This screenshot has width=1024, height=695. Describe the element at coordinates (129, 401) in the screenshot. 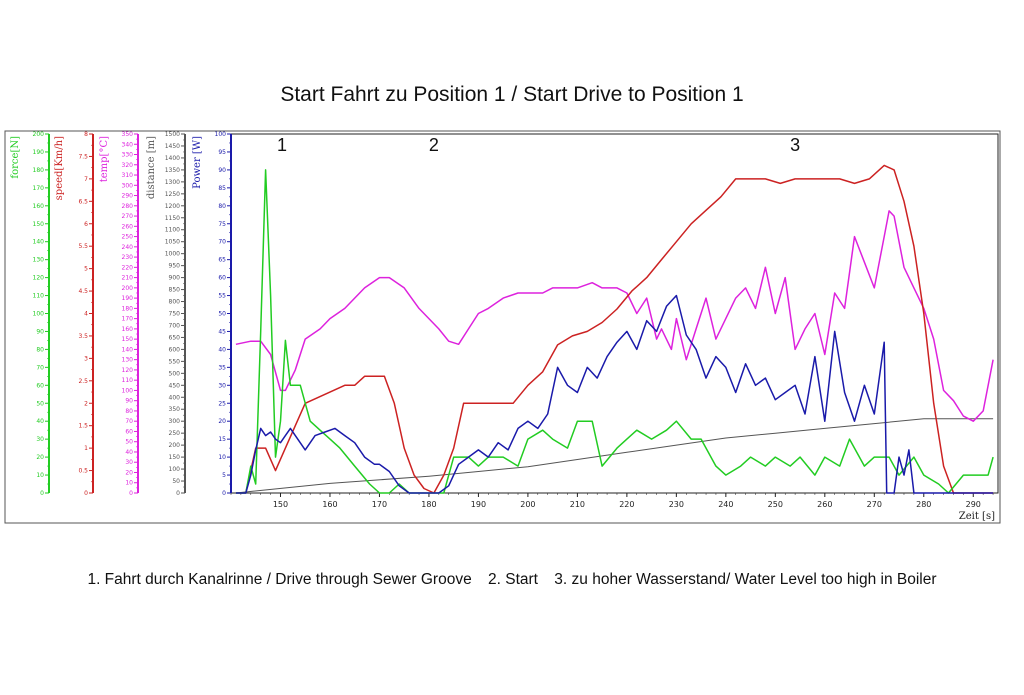

I see `axis-tick-label-temp: 90` at that location.